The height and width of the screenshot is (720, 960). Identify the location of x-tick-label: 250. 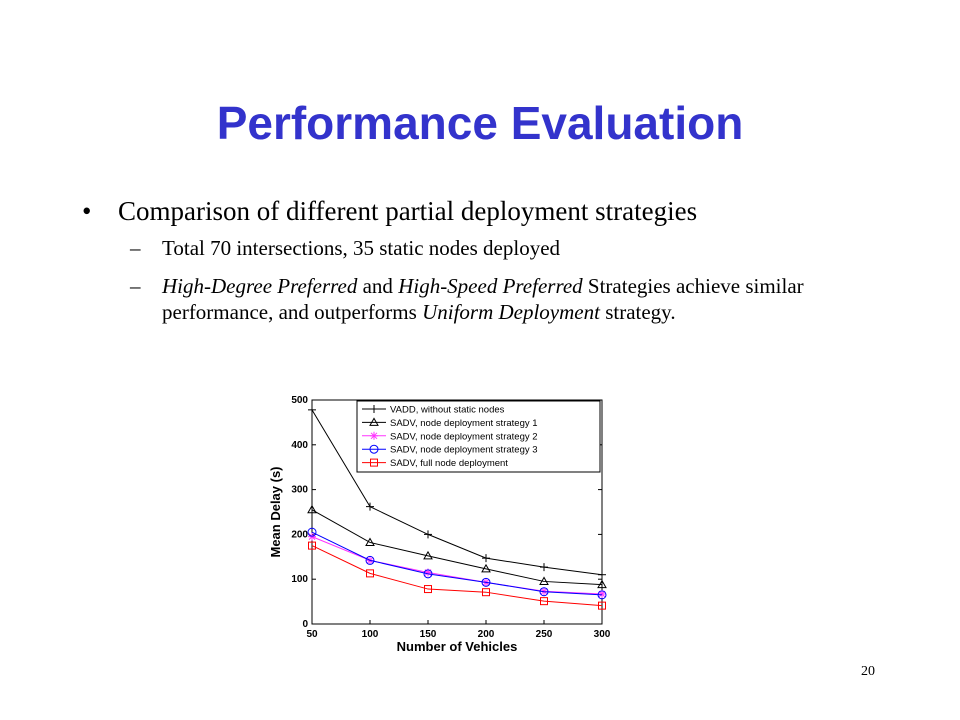
(544, 634).